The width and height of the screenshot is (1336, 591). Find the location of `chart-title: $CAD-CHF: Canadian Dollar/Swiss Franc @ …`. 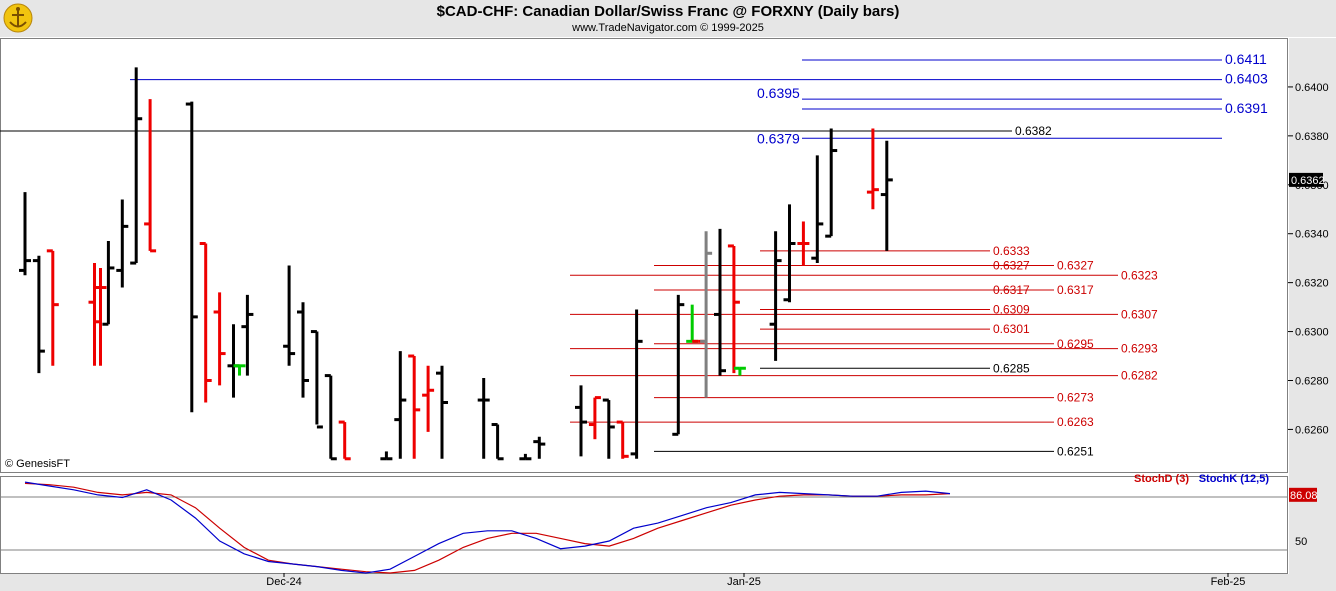

chart-title: $CAD-CHF: Canadian Dollar/Swiss Franc @ … is located at coordinates (668, 11).